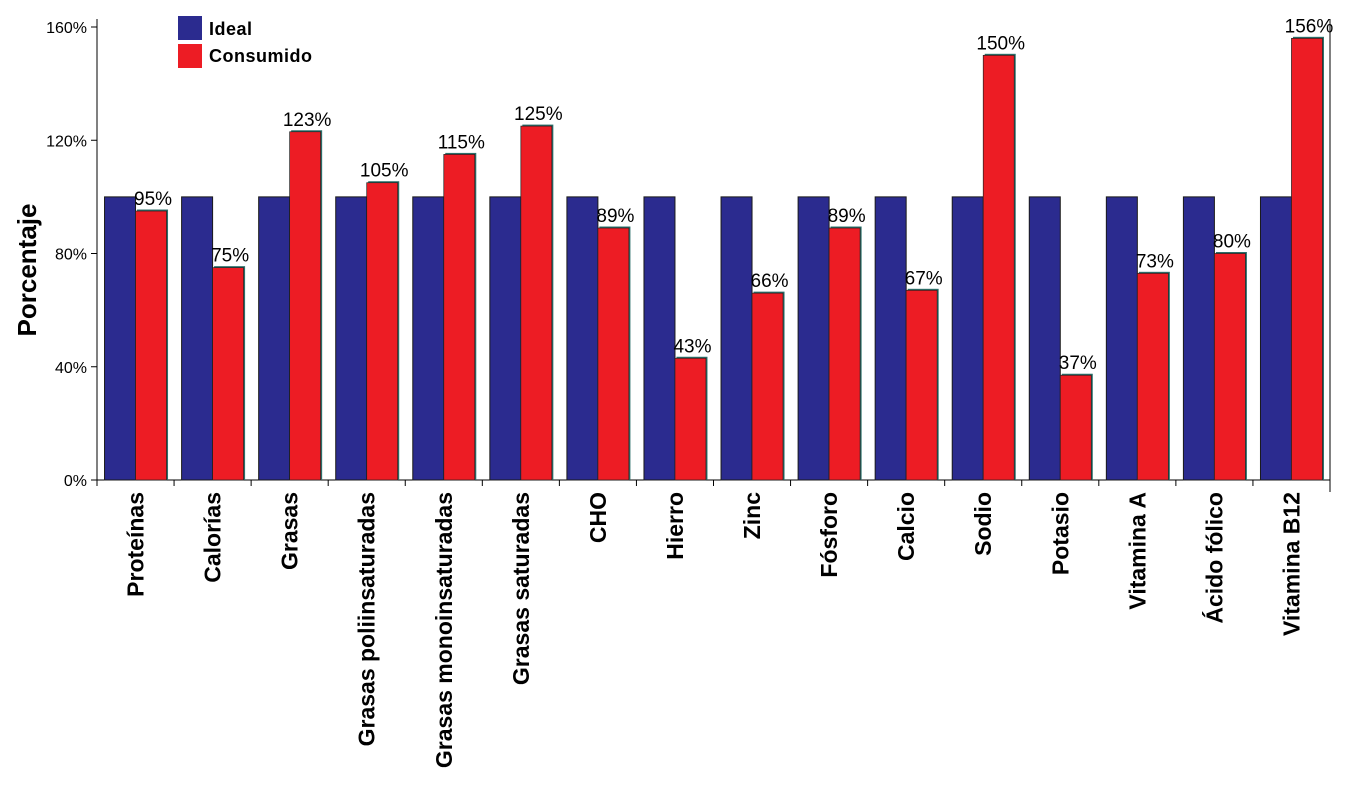 The image size is (1346, 801). I want to click on data-label: 150%, so click(1000, 43).